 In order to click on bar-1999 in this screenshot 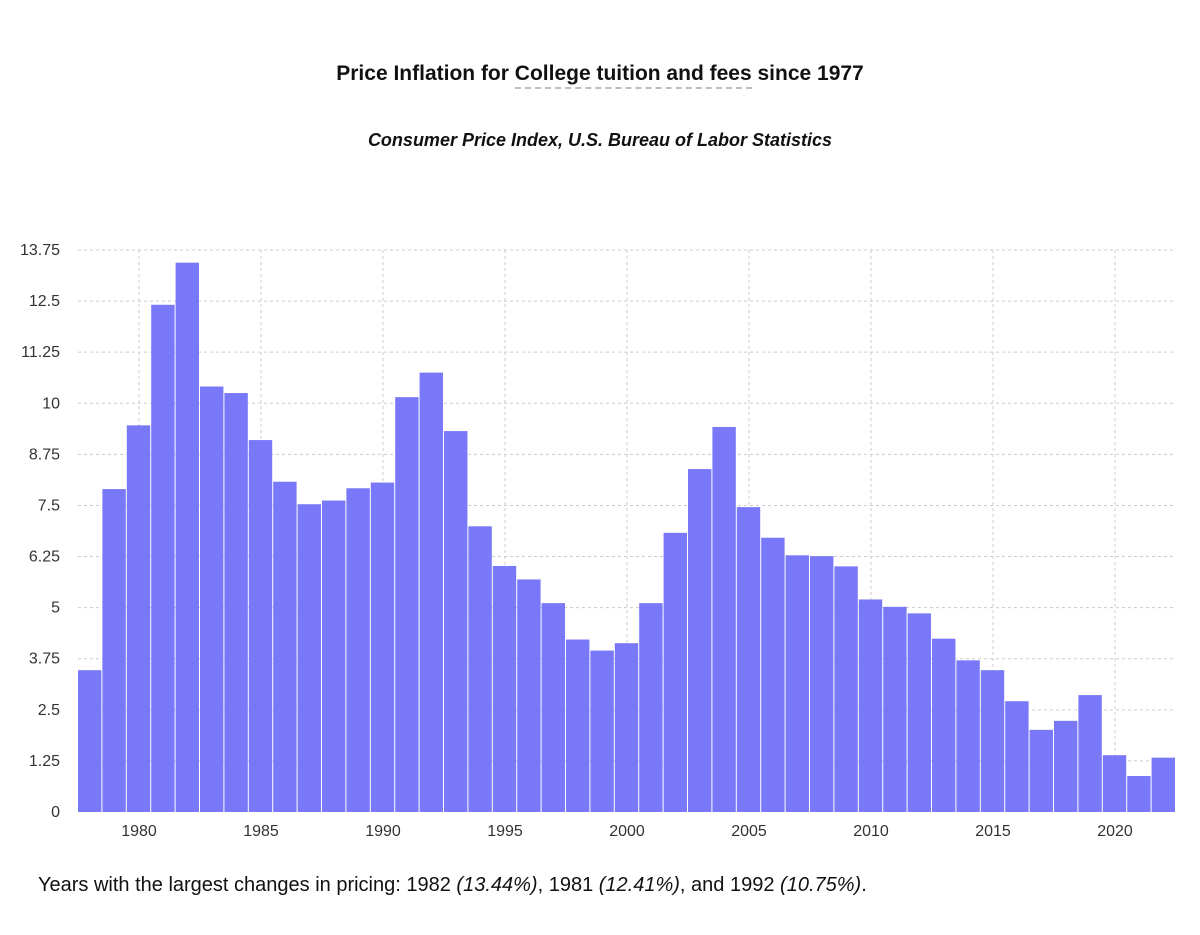, I will do `click(602, 731)`.